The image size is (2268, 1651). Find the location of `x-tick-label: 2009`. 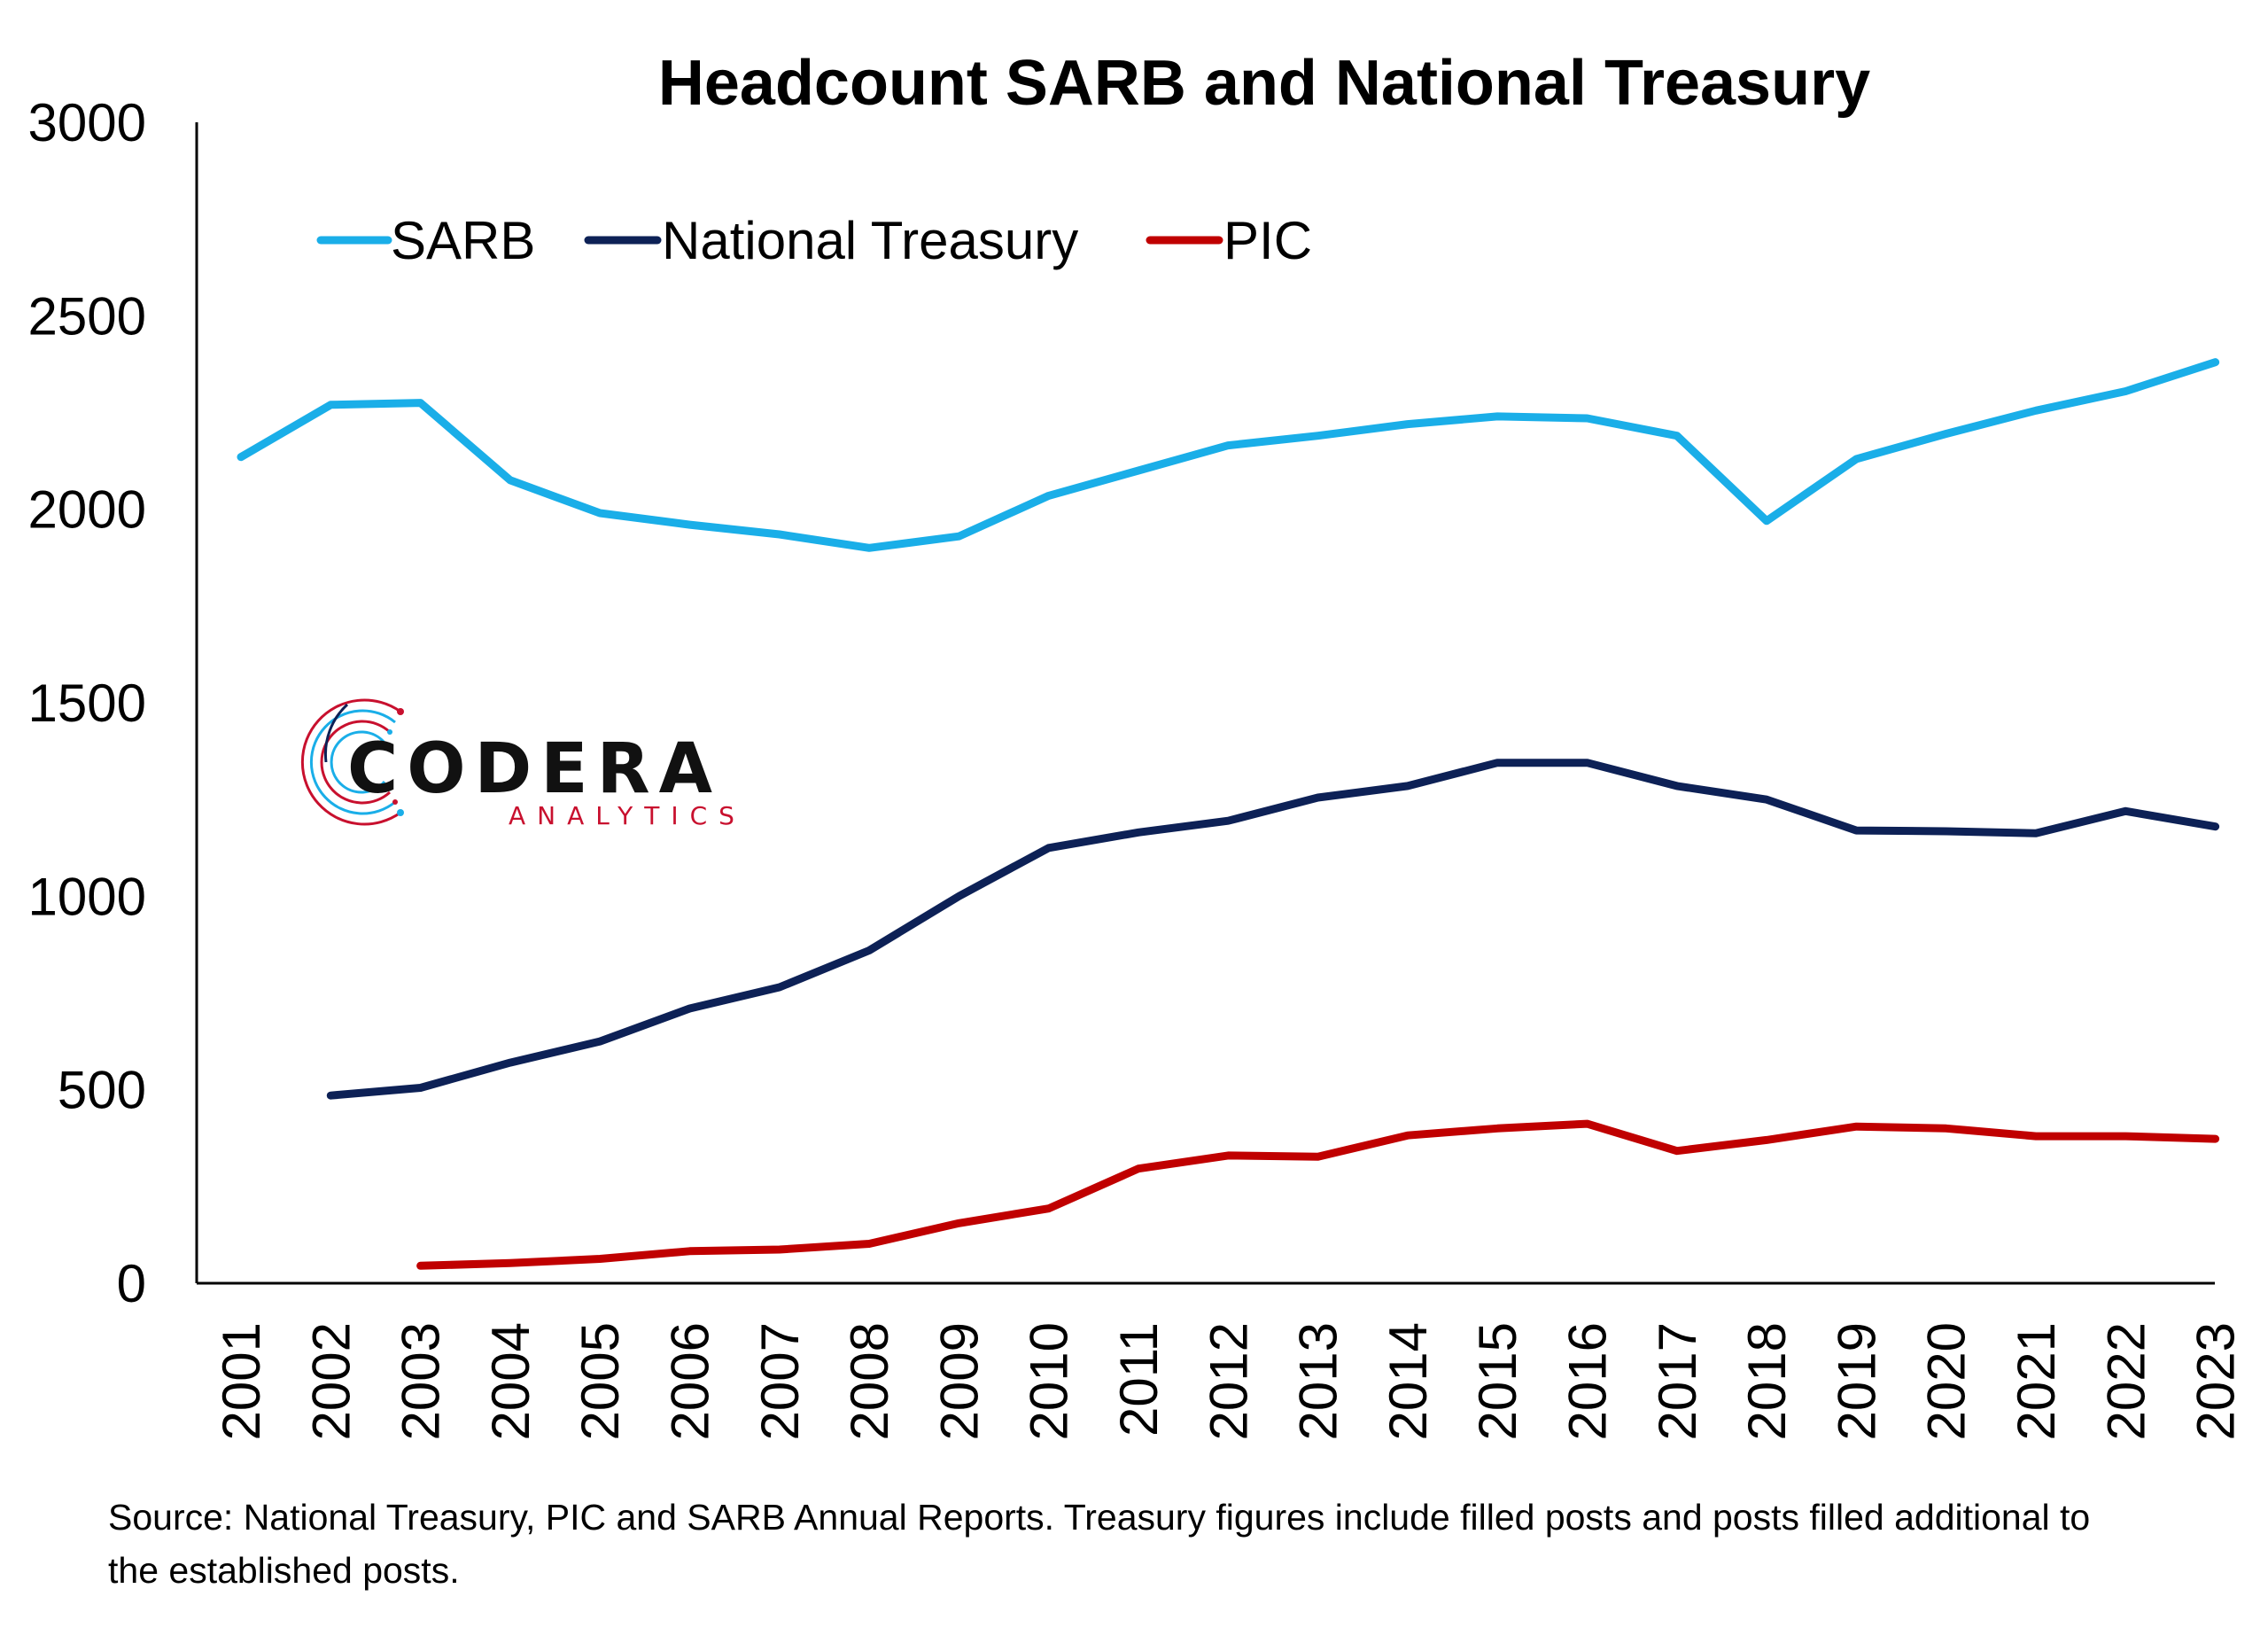

x-tick-label: 2009 is located at coordinates (959, 1381).